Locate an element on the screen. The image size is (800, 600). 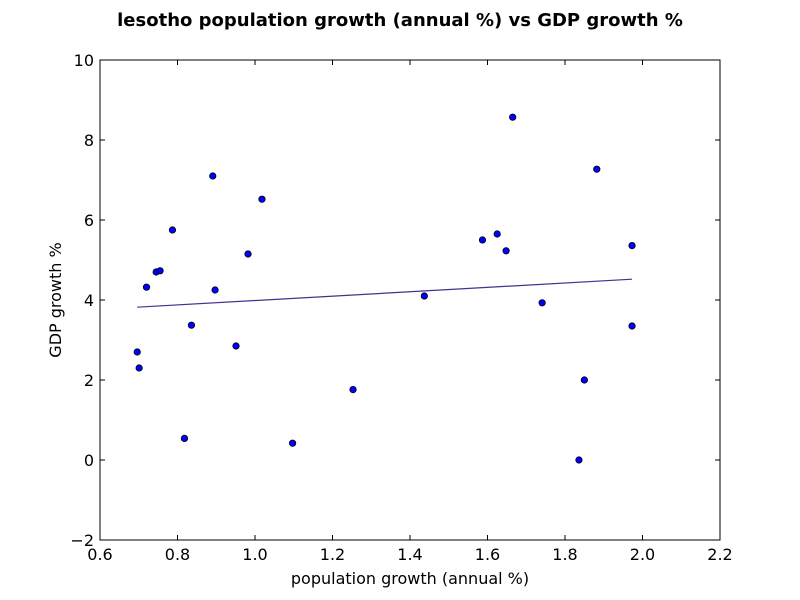
trendline-group is located at coordinates (385, 293).